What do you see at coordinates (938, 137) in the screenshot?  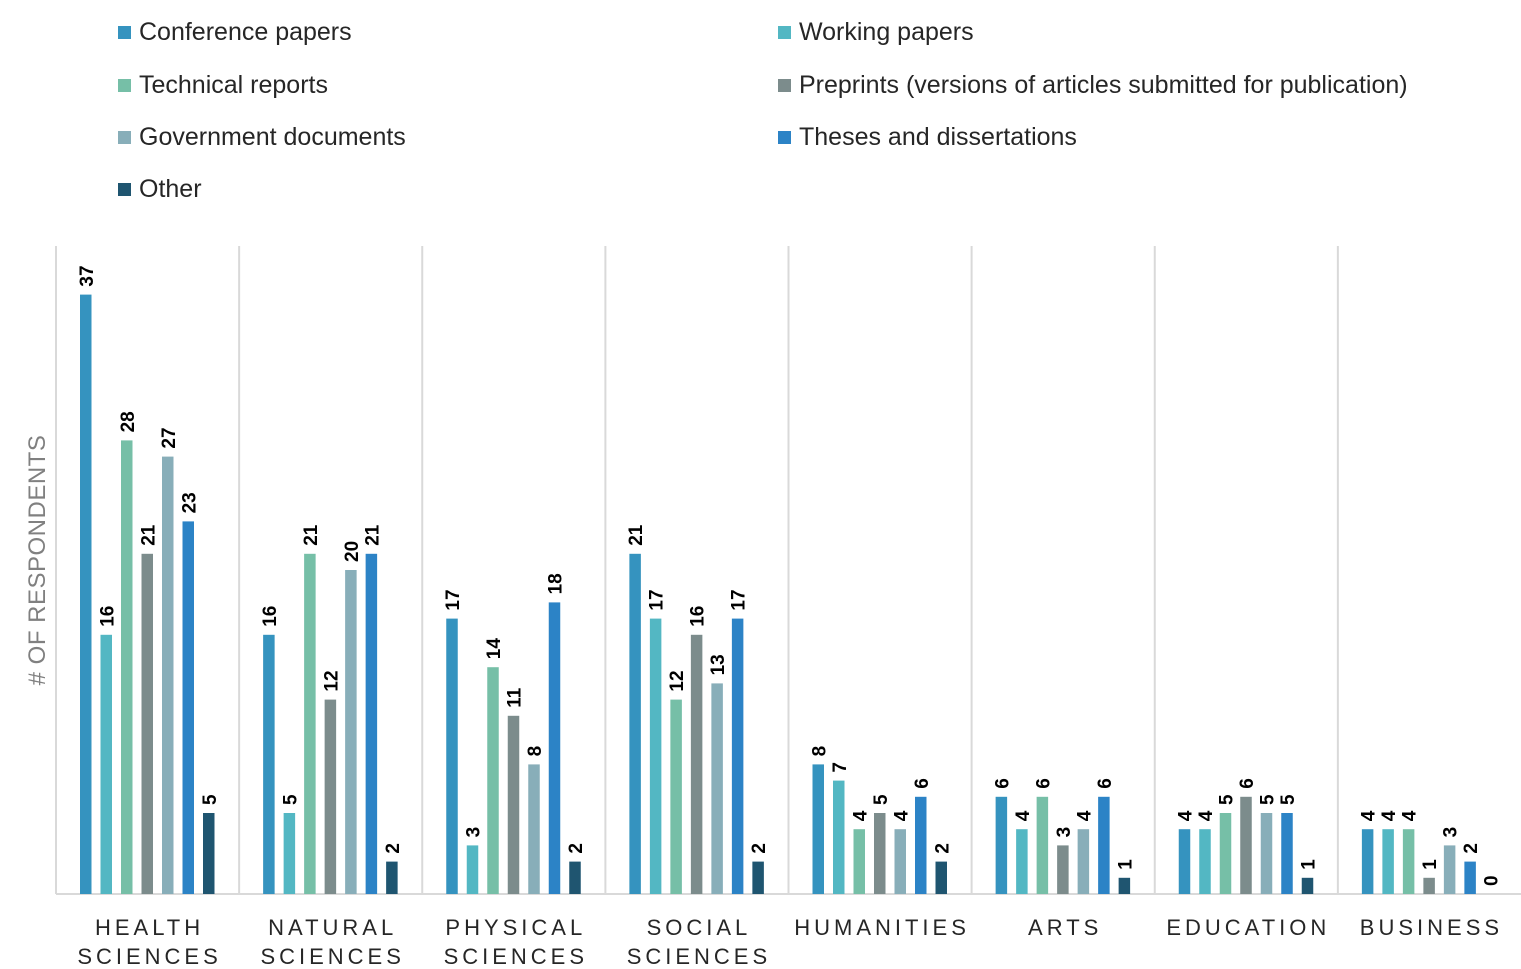 I see `legend-label: Theses and dissertations` at bounding box center [938, 137].